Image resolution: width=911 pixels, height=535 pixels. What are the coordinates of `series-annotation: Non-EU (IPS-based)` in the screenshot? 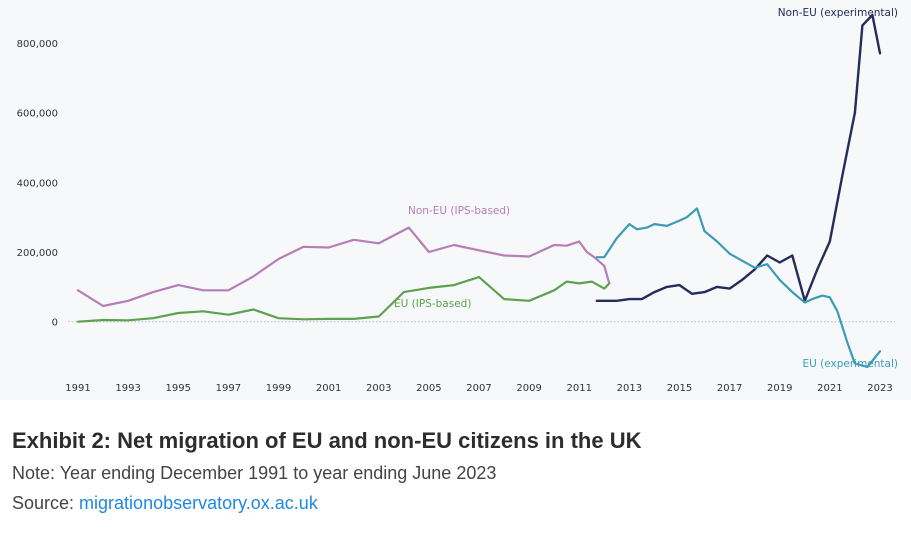 It's located at (459, 211).